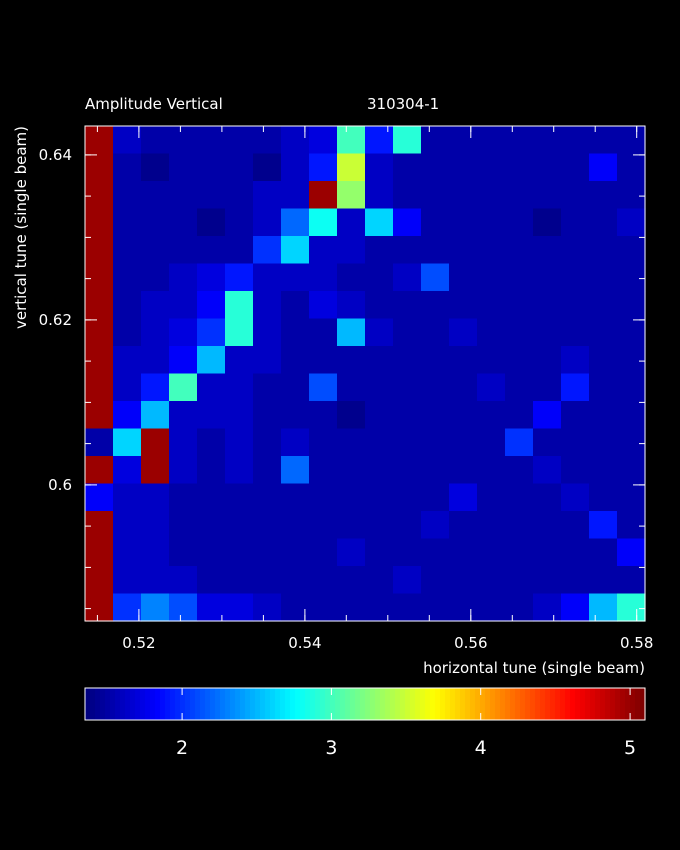 The width and height of the screenshot is (680, 850). Describe the element at coordinates (406, 723) in the screenshot. I see `colorbar-ticks: 2 3 4 5` at that location.